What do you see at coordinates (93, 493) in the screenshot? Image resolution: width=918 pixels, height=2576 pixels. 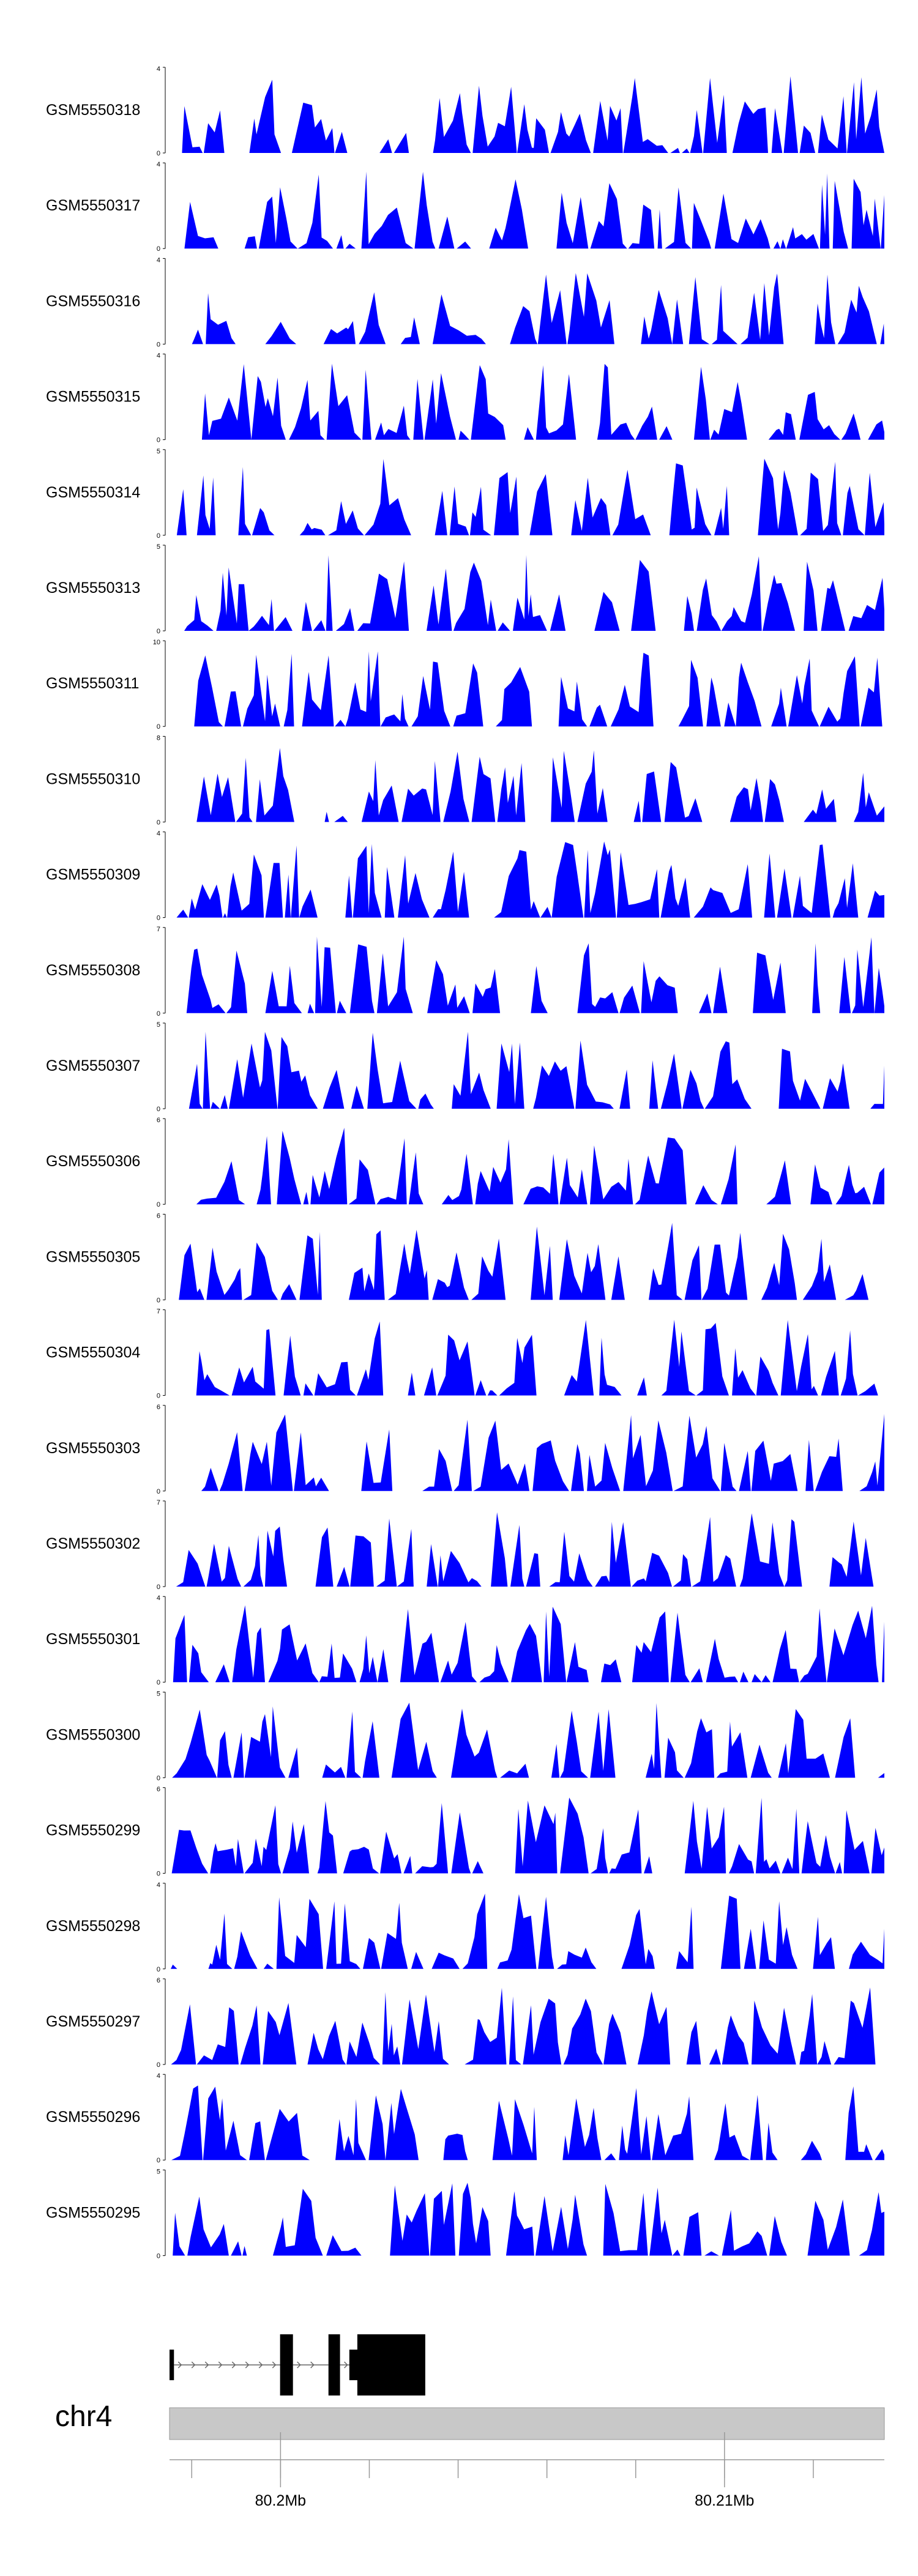 I see `track-label: GSM5550314` at bounding box center [93, 493].